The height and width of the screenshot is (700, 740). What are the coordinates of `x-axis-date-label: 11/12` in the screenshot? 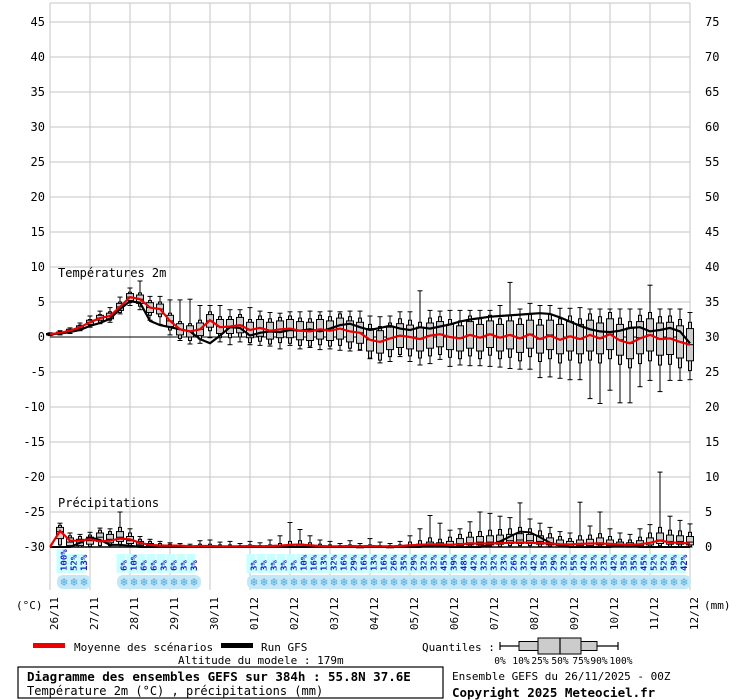 It's located at (654, 613).